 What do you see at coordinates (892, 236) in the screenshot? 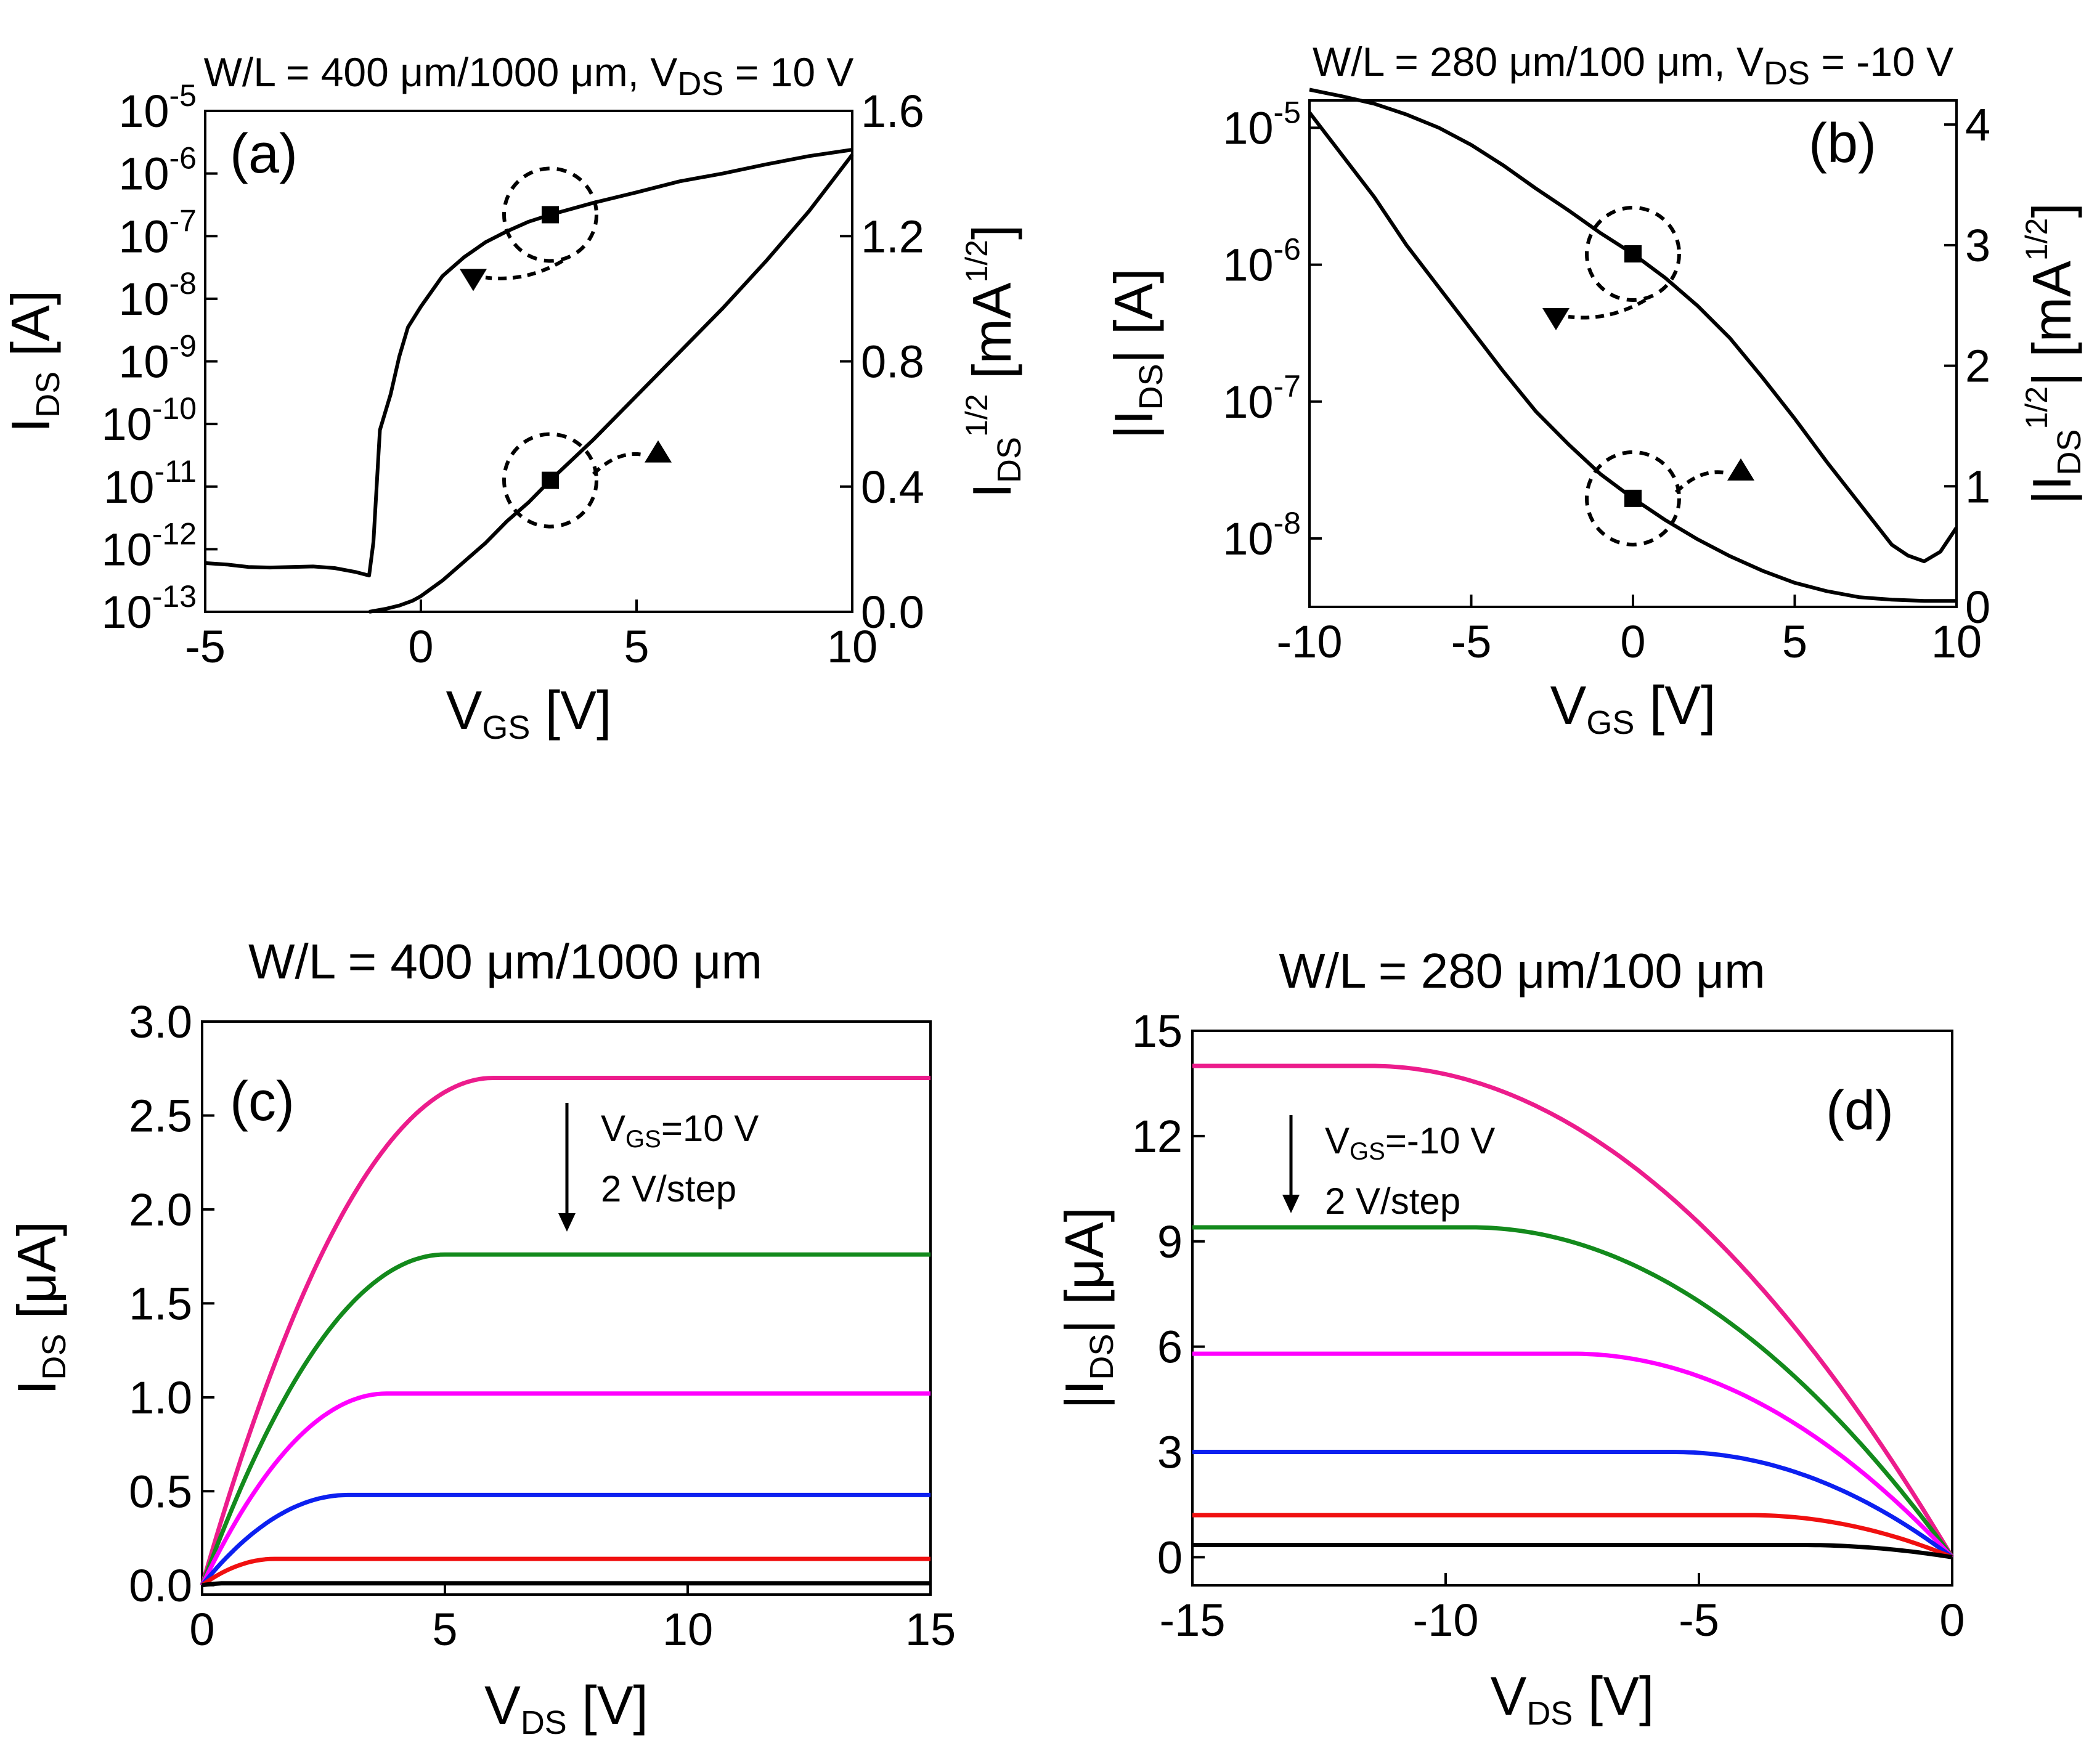
I see `panel-a-yright-tick-label: 1.2` at bounding box center [892, 236].